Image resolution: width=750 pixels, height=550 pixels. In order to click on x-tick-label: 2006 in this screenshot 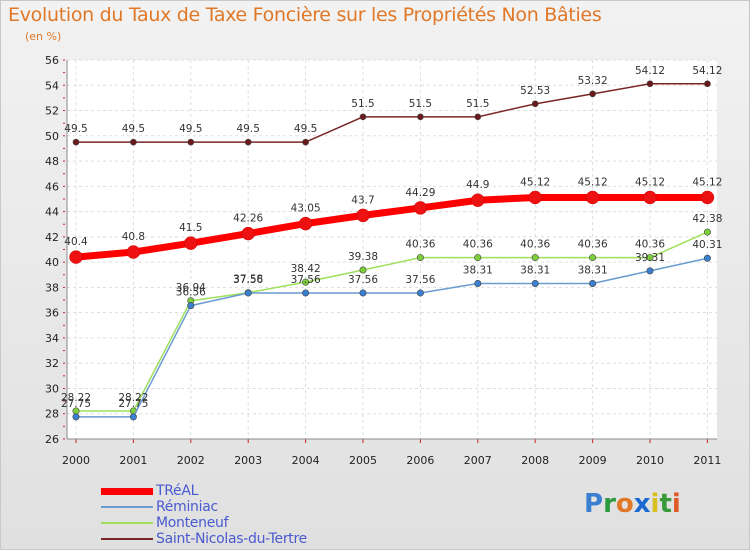, I will do `click(420, 460)`.